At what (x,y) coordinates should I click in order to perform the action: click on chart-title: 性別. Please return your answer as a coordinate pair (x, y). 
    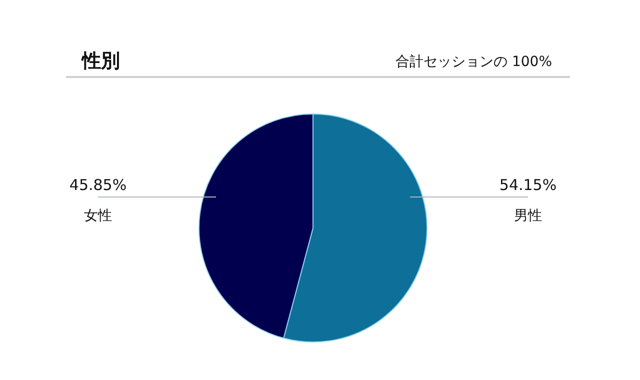
    Looking at the image, I should click on (101, 61).